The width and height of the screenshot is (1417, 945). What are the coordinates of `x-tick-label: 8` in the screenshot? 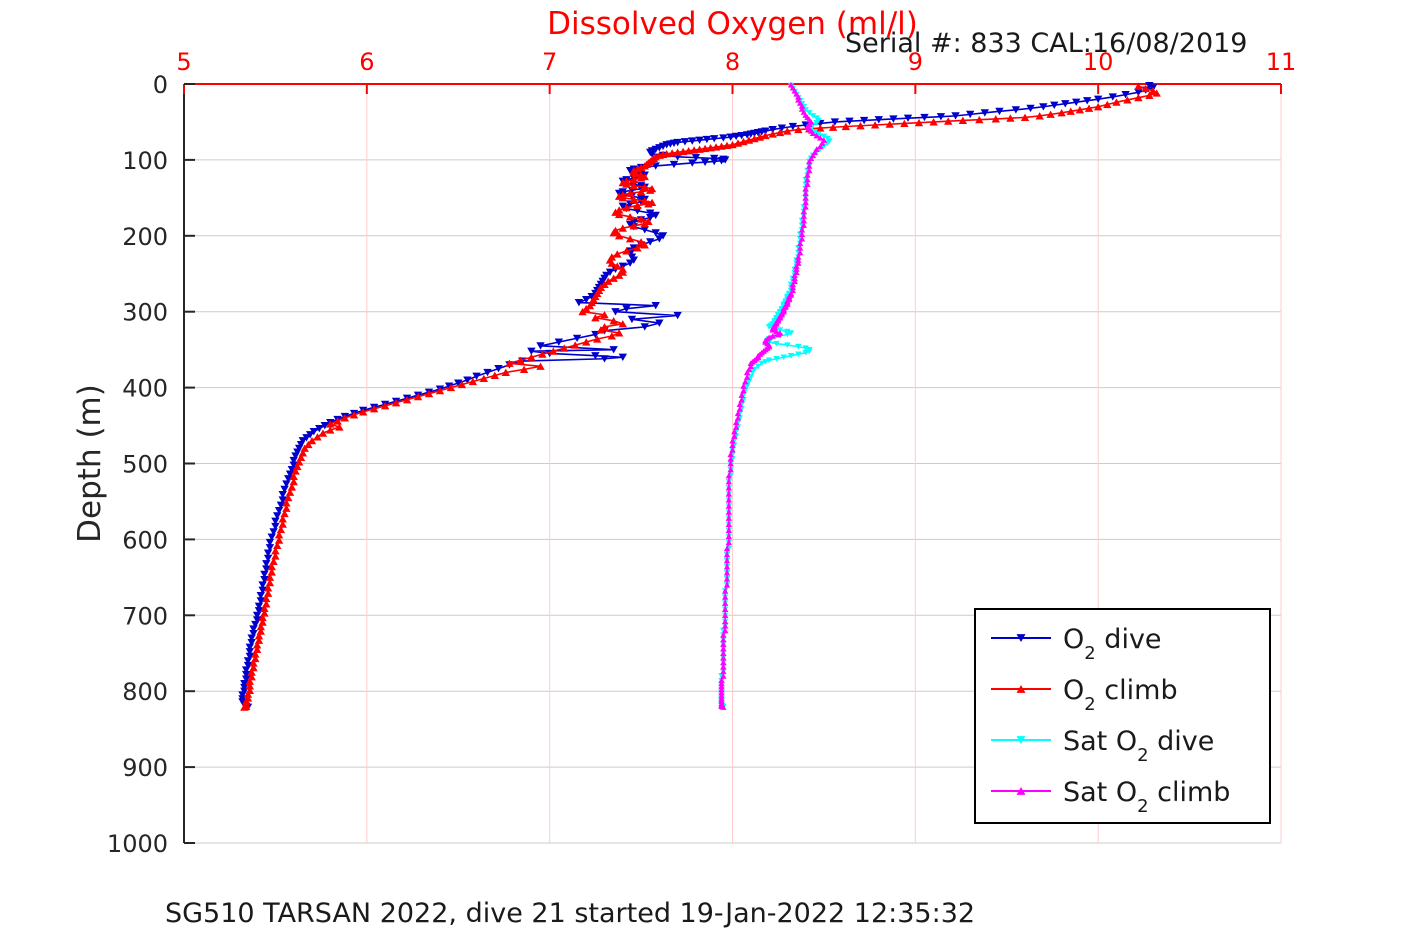 It's located at (732, 62).